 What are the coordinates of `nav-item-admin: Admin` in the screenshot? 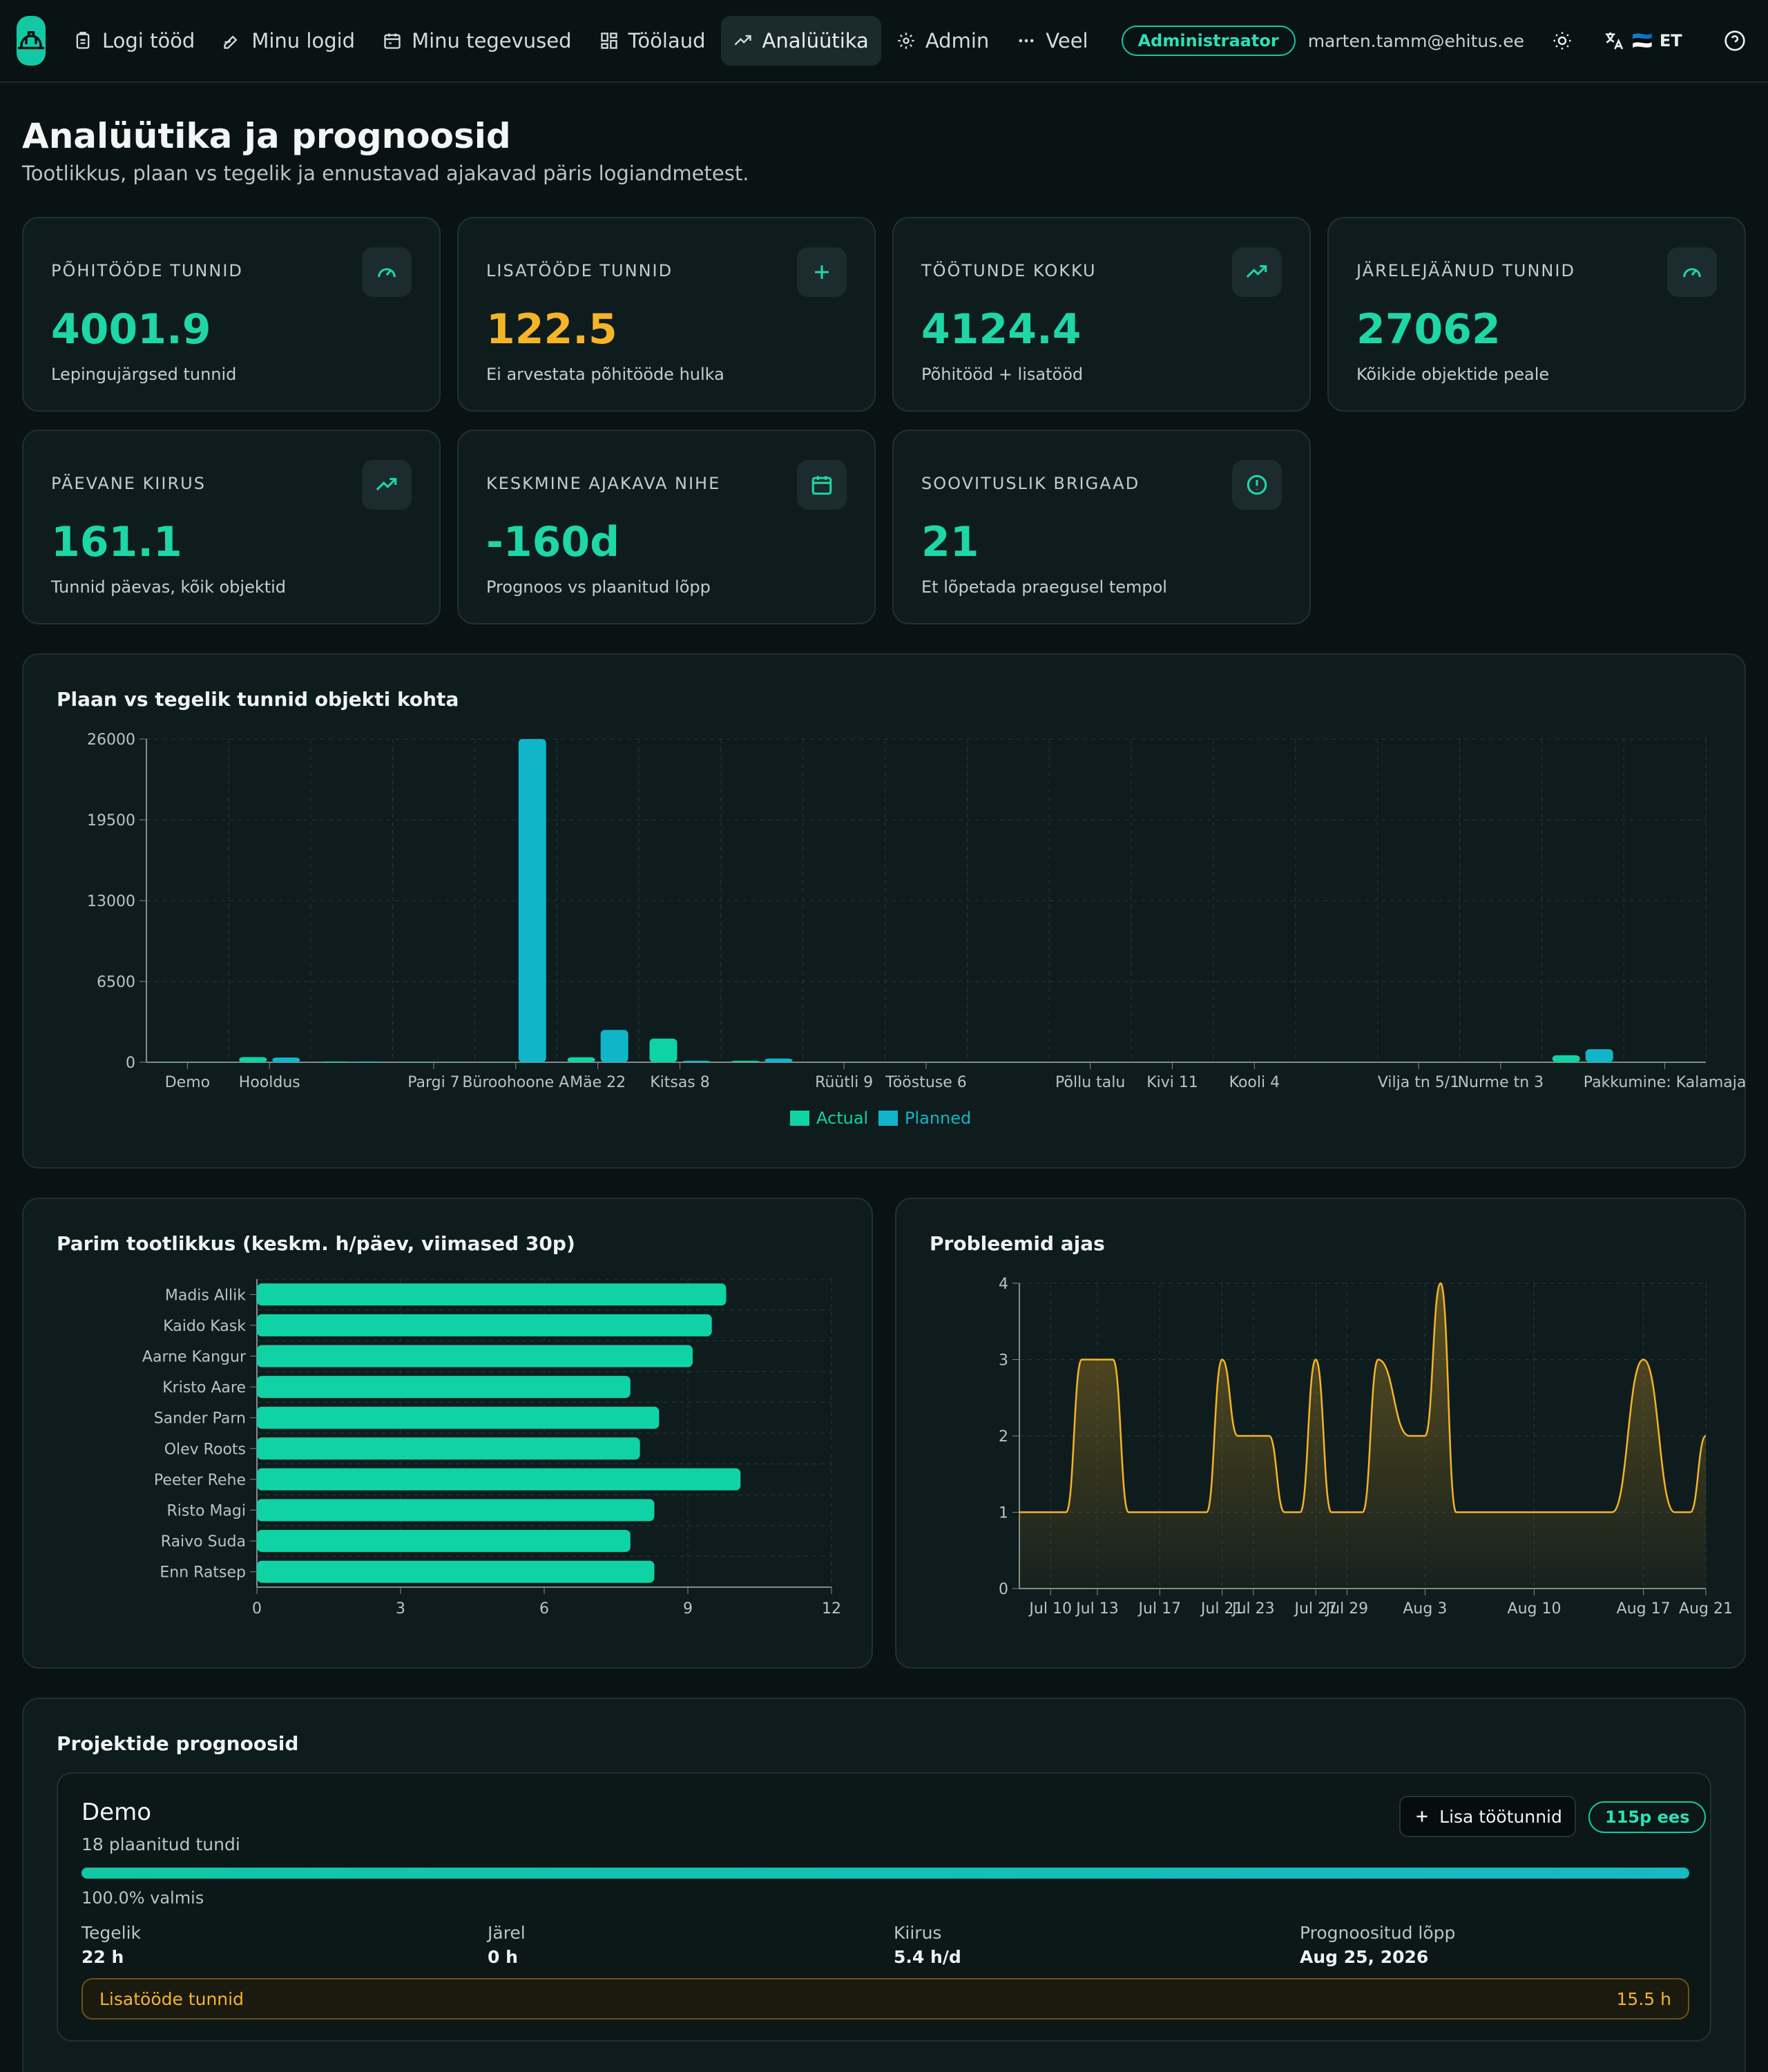 It's located at (943, 41).